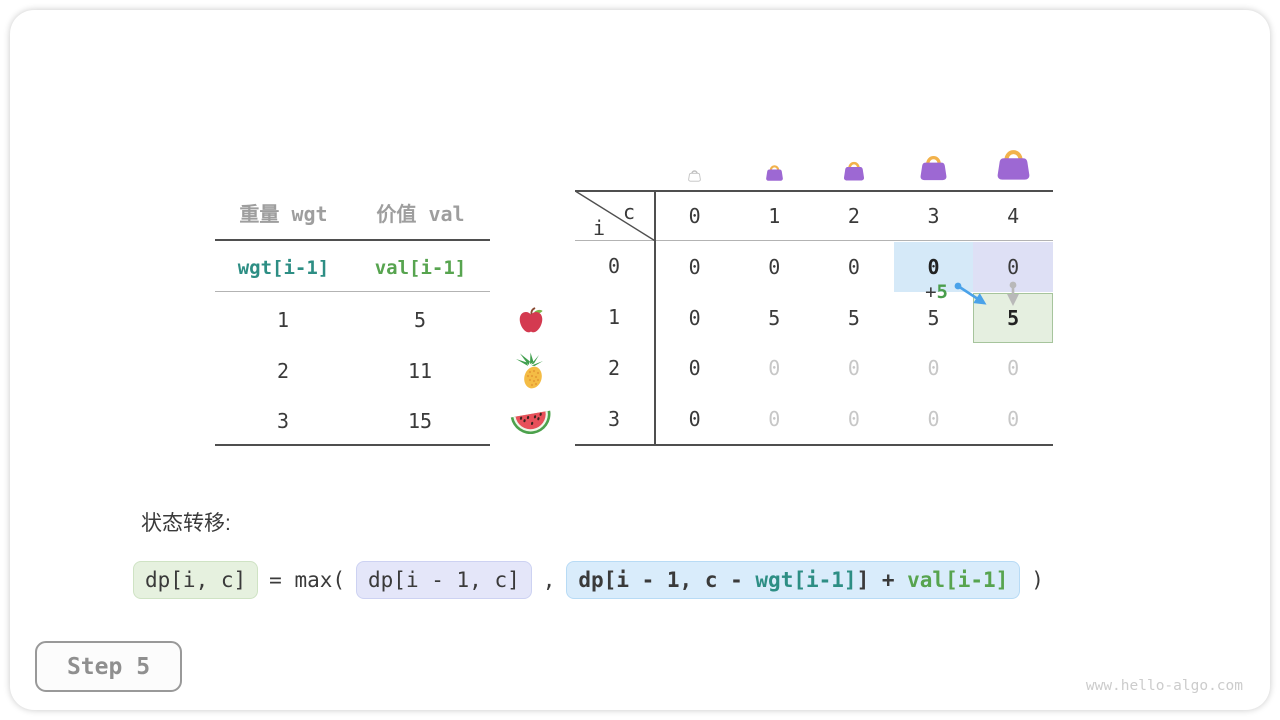 The width and height of the screenshot is (1280, 720). What do you see at coordinates (933, 215) in the screenshot?
I see `dp-col-header-3: 3` at bounding box center [933, 215].